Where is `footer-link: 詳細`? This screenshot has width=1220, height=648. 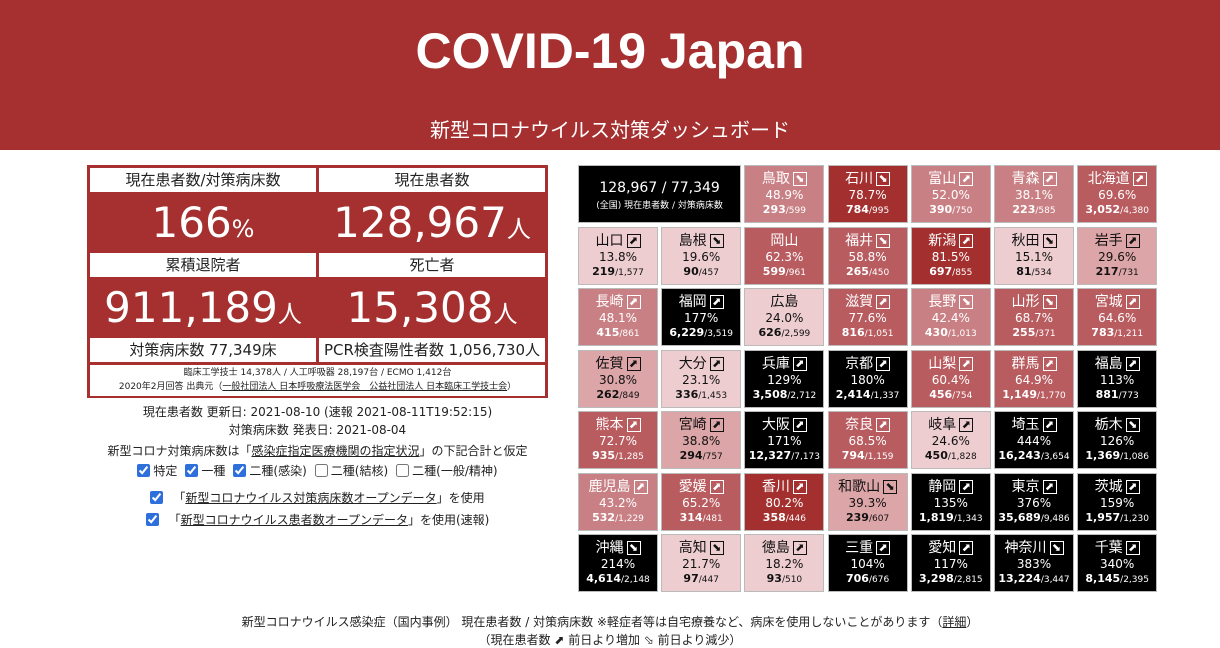 footer-link: 詳細 is located at coordinates (954, 622).